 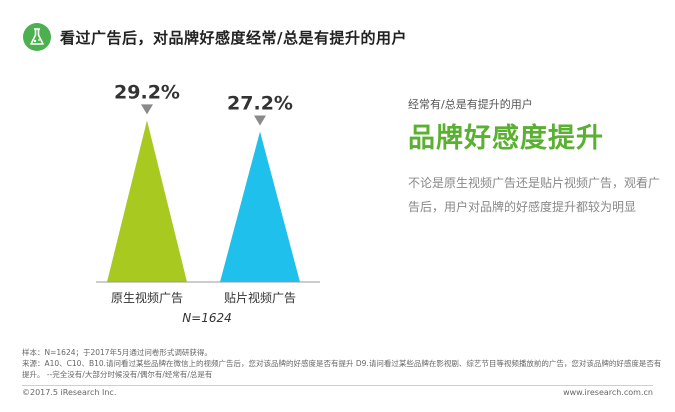 What do you see at coordinates (117, 352) in the screenshot?
I see `sample-note: 样本：N=1624；于2017年5月通过问卷形式调研获得。` at bounding box center [117, 352].